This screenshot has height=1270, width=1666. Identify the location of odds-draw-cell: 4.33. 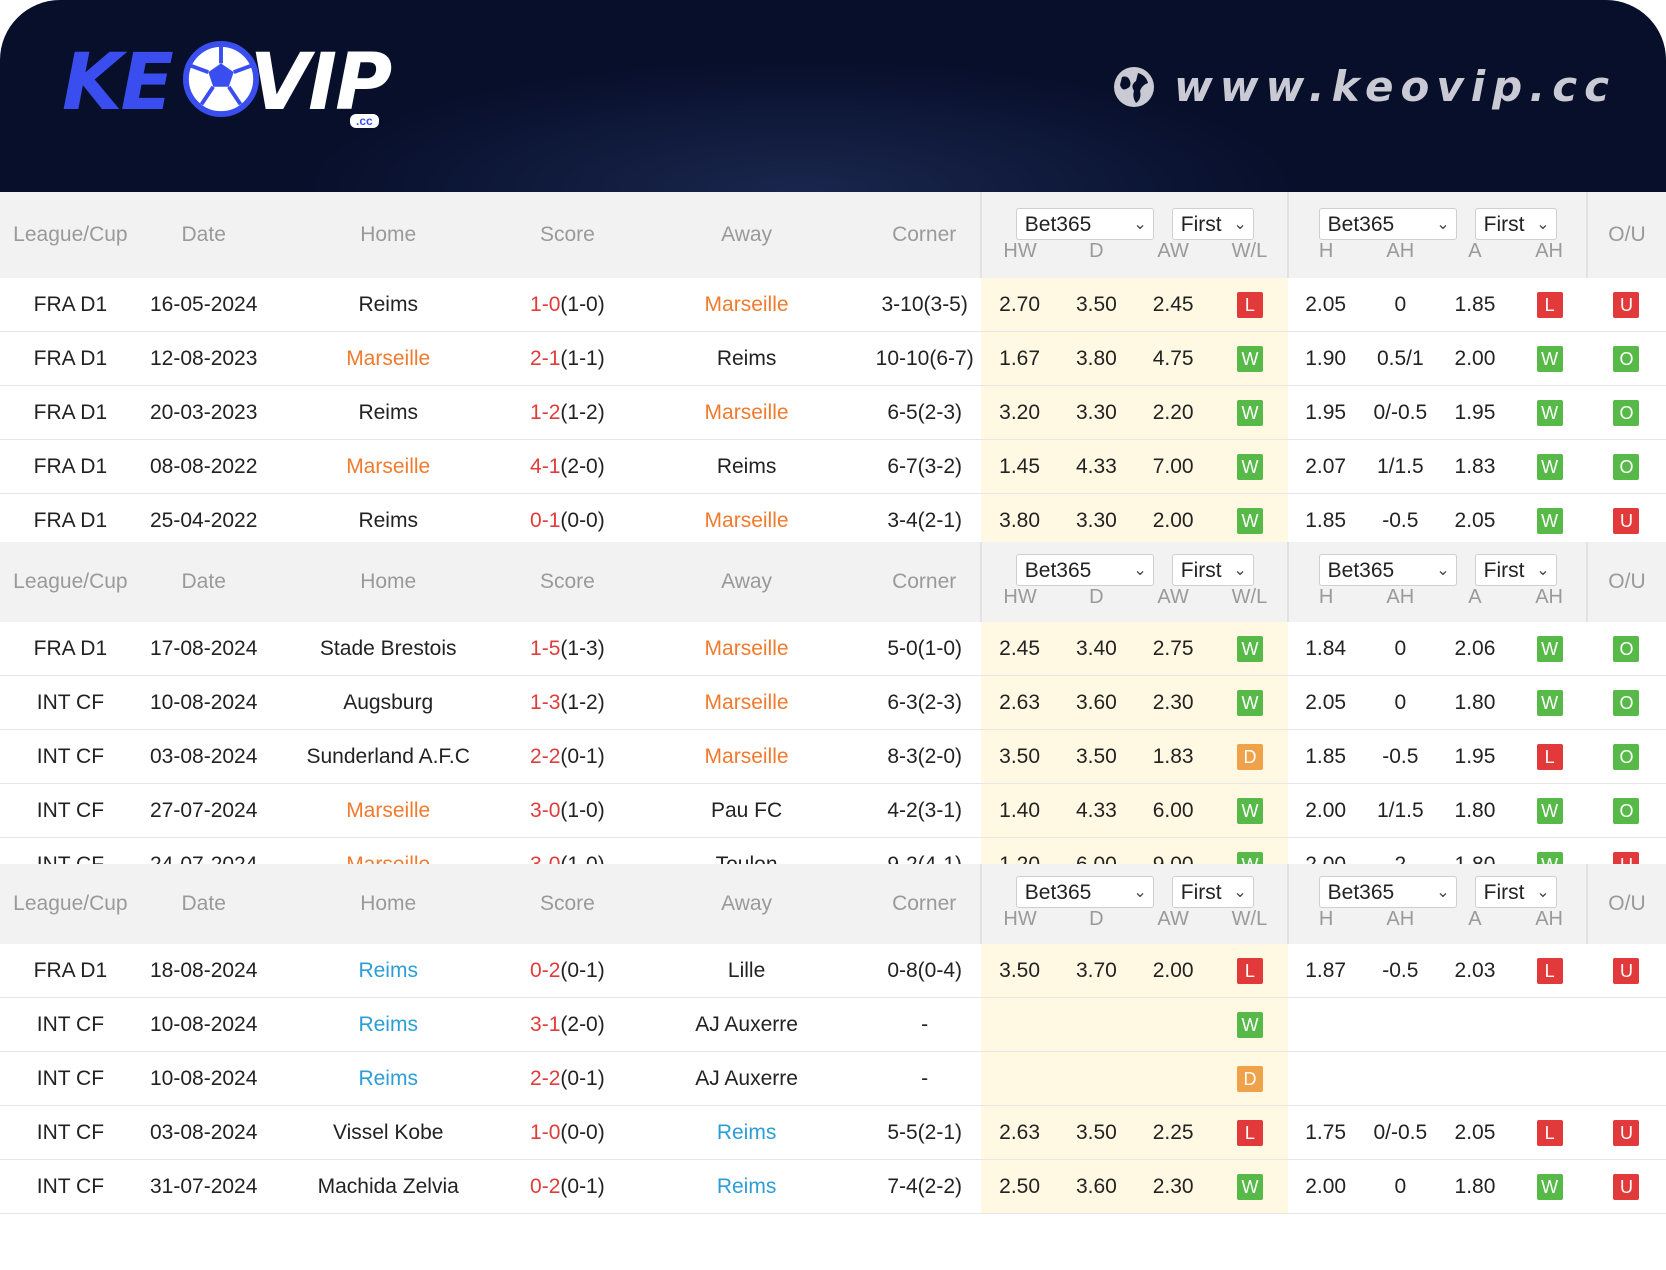
(1096, 466).